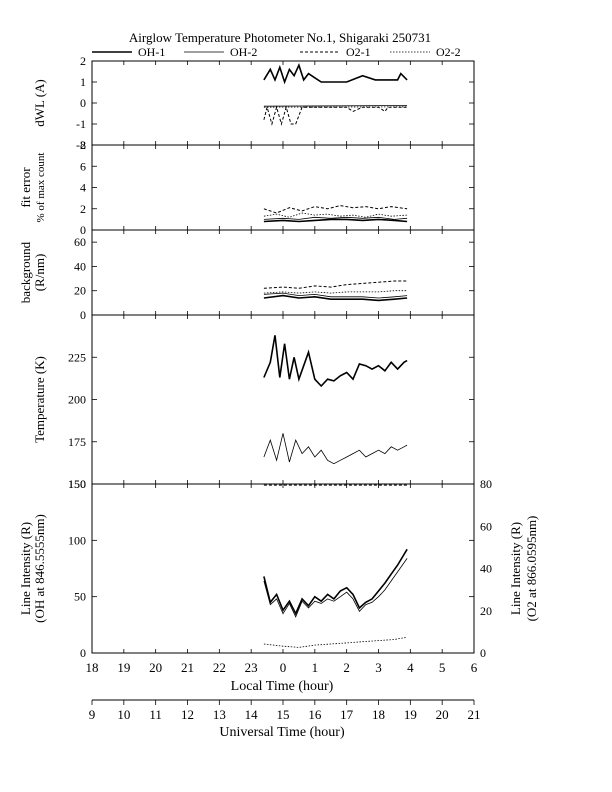  I want to click on panel-frame-temp, so click(283, 399).